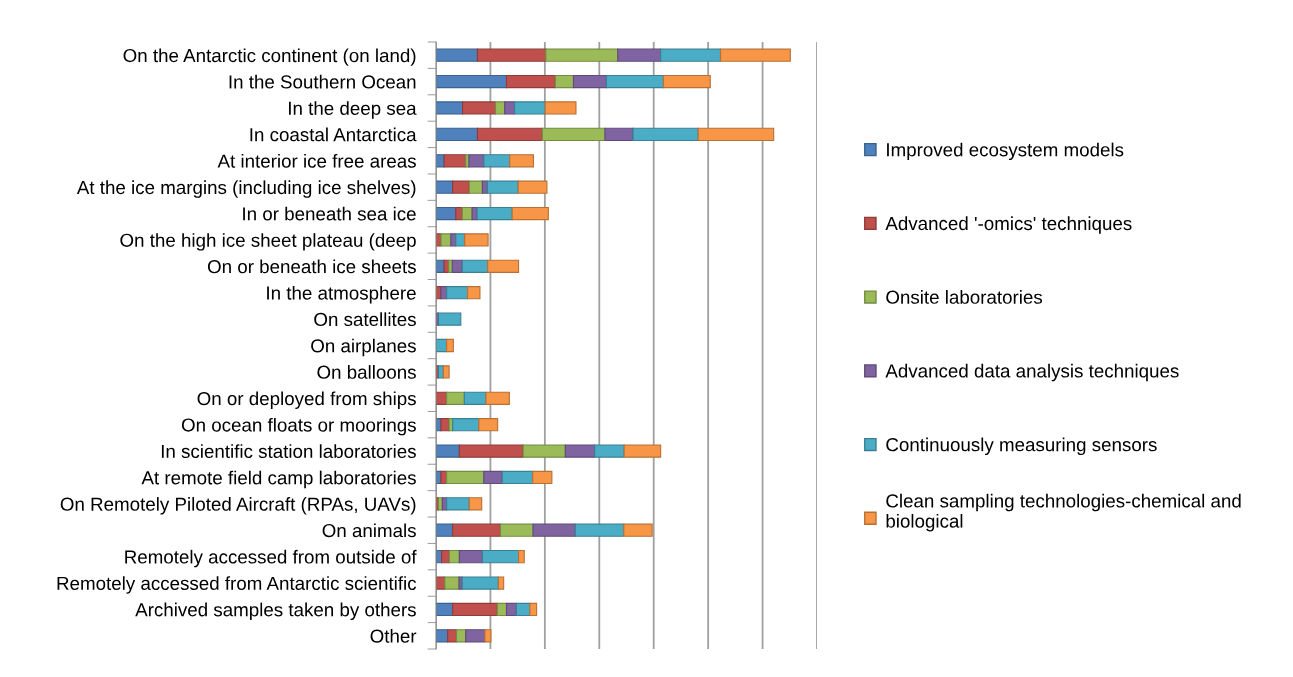  Describe the element at coordinates (365, 319) in the screenshot. I see `y-tick-label: On satellites` at that location.